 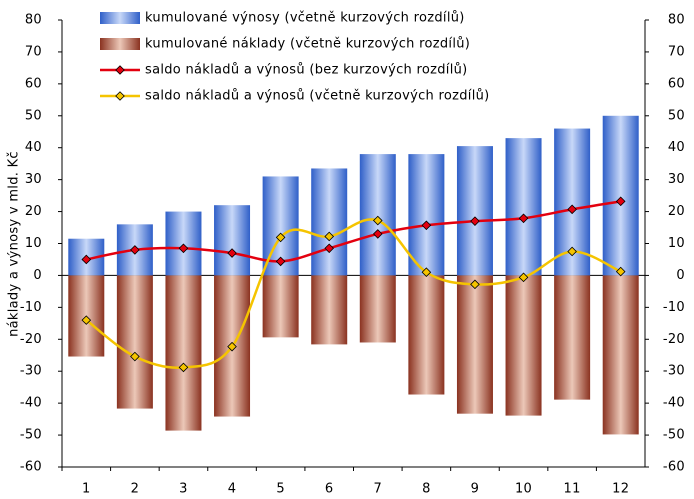 What do you see at coordinates (680, 275) in the screenshot?
I see `y2-tick-label: 0` at bounding box center [680, 275].